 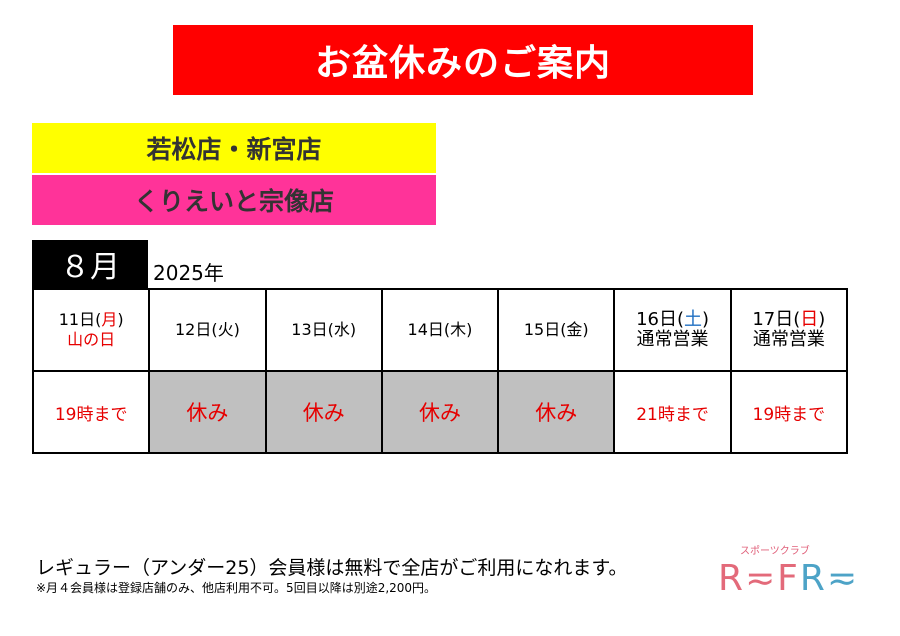 What do you see at coordinates (789, 412) in the screenshot?
I see `status-cell-17: 19時まで` at bounding box center [789, 412].